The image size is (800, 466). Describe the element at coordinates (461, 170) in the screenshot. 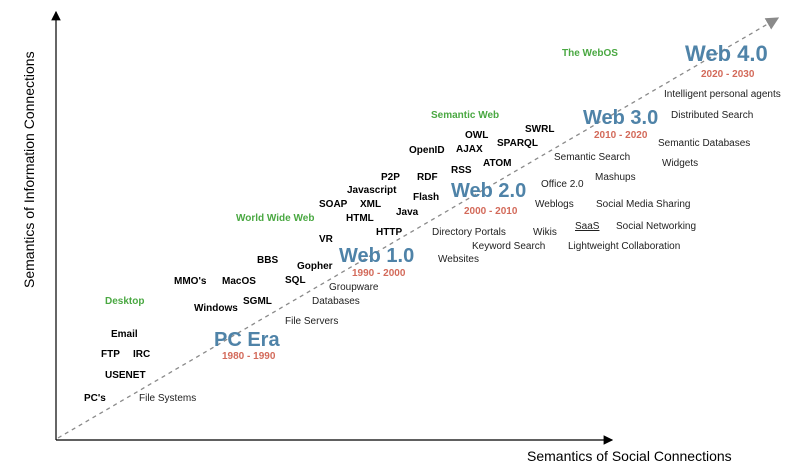

I see `tech-rss: RSS` at that location.